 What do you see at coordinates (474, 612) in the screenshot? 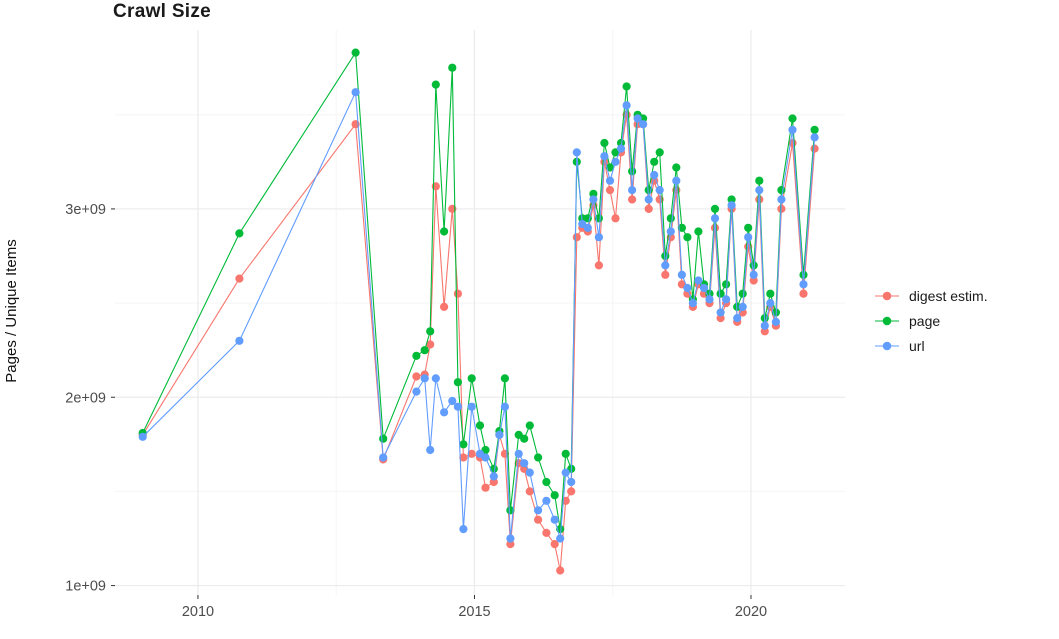
I see `x-tick-label: 2015` at bounding box center [474, 612].